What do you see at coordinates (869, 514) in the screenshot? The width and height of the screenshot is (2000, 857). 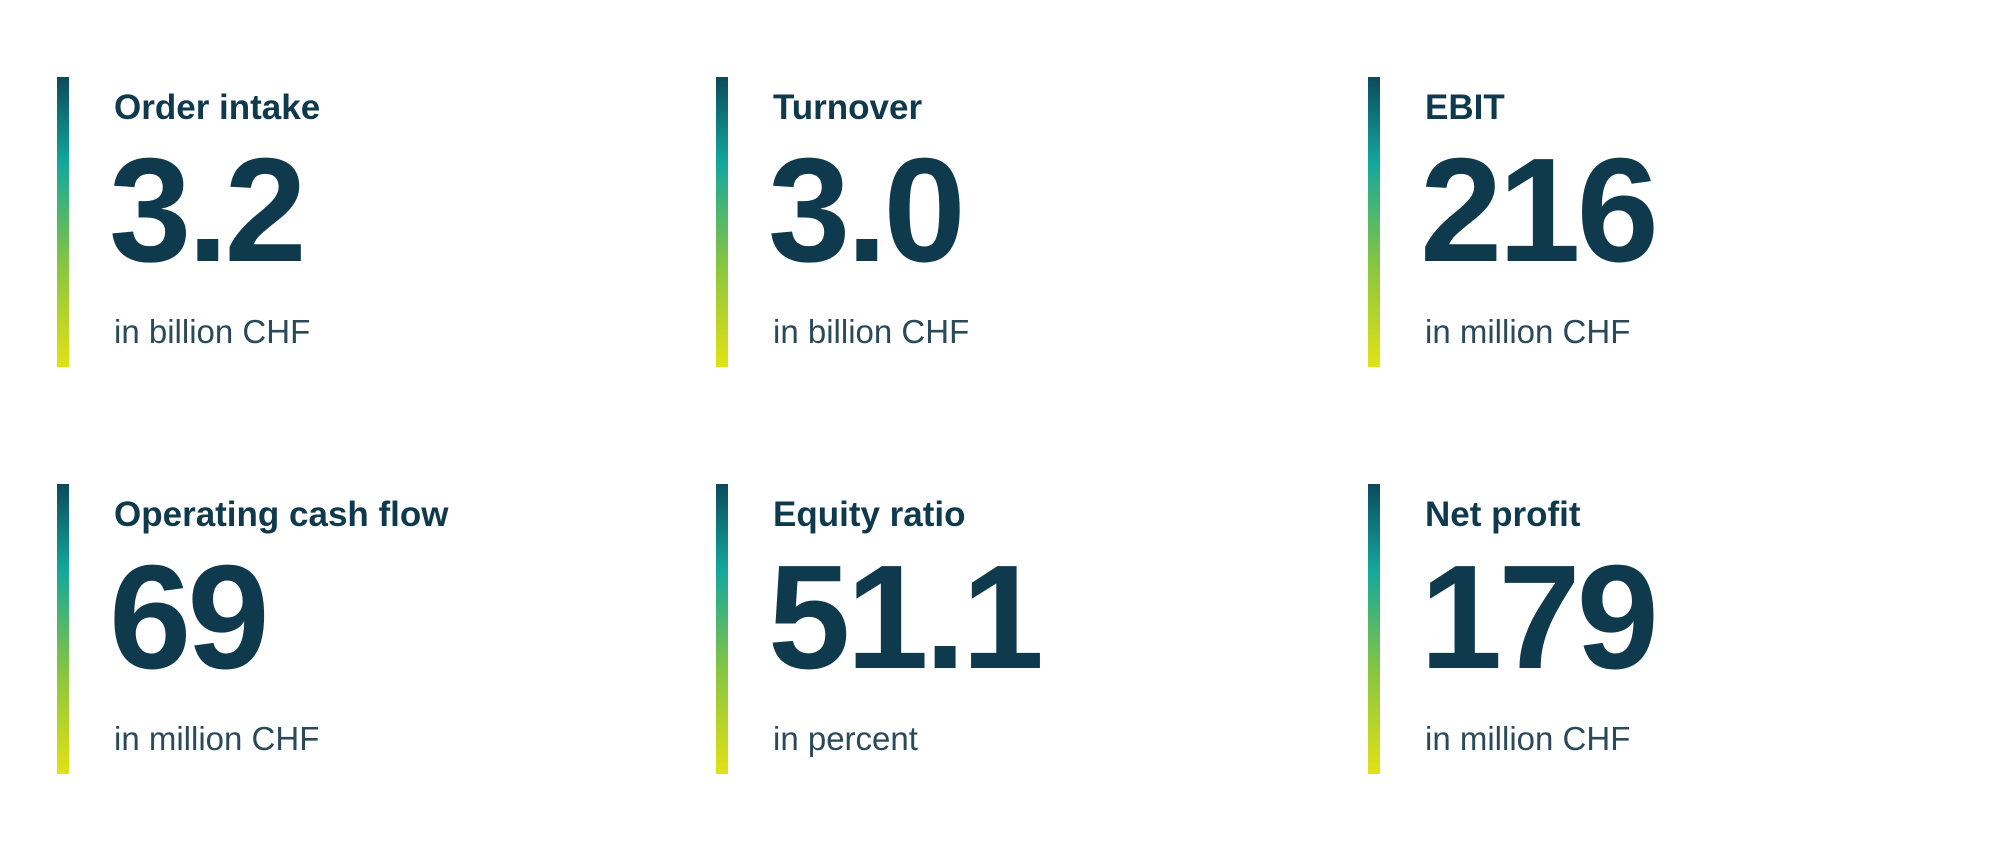 I see `kpi-label: Equity ratio` at bounding box center [869, 514].